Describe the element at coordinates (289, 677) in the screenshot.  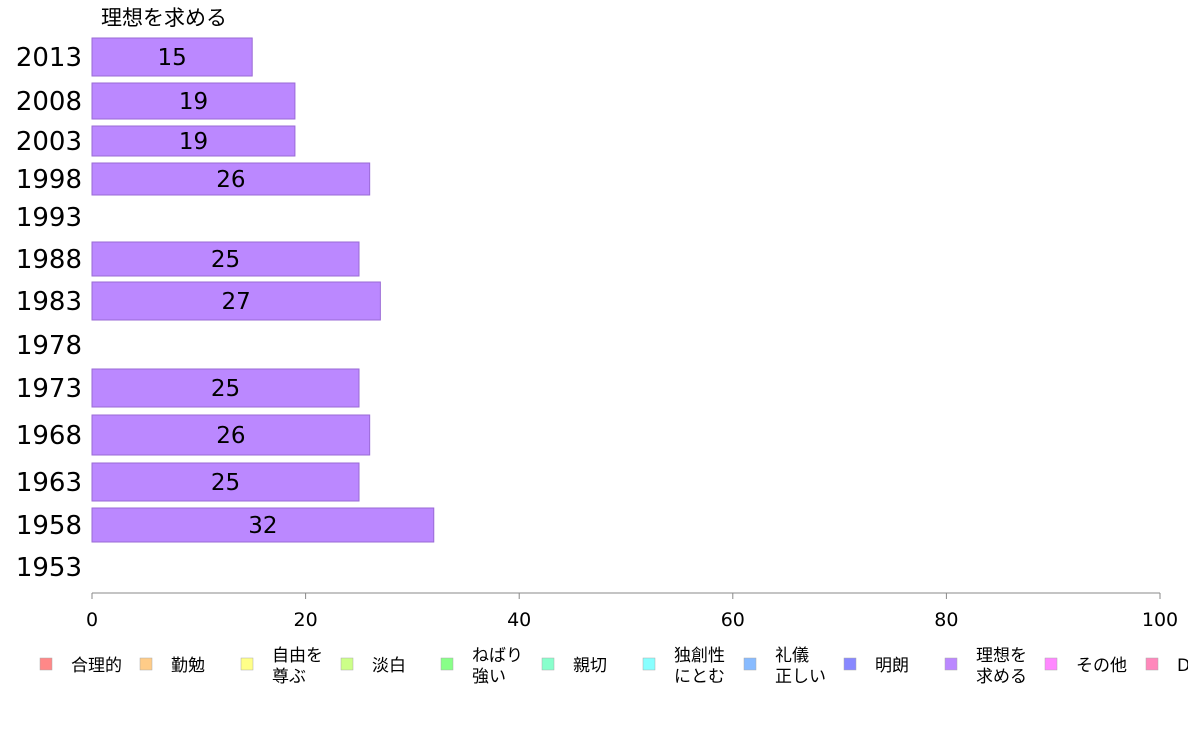
I see `legend-label: 尊ぶ` at that location.